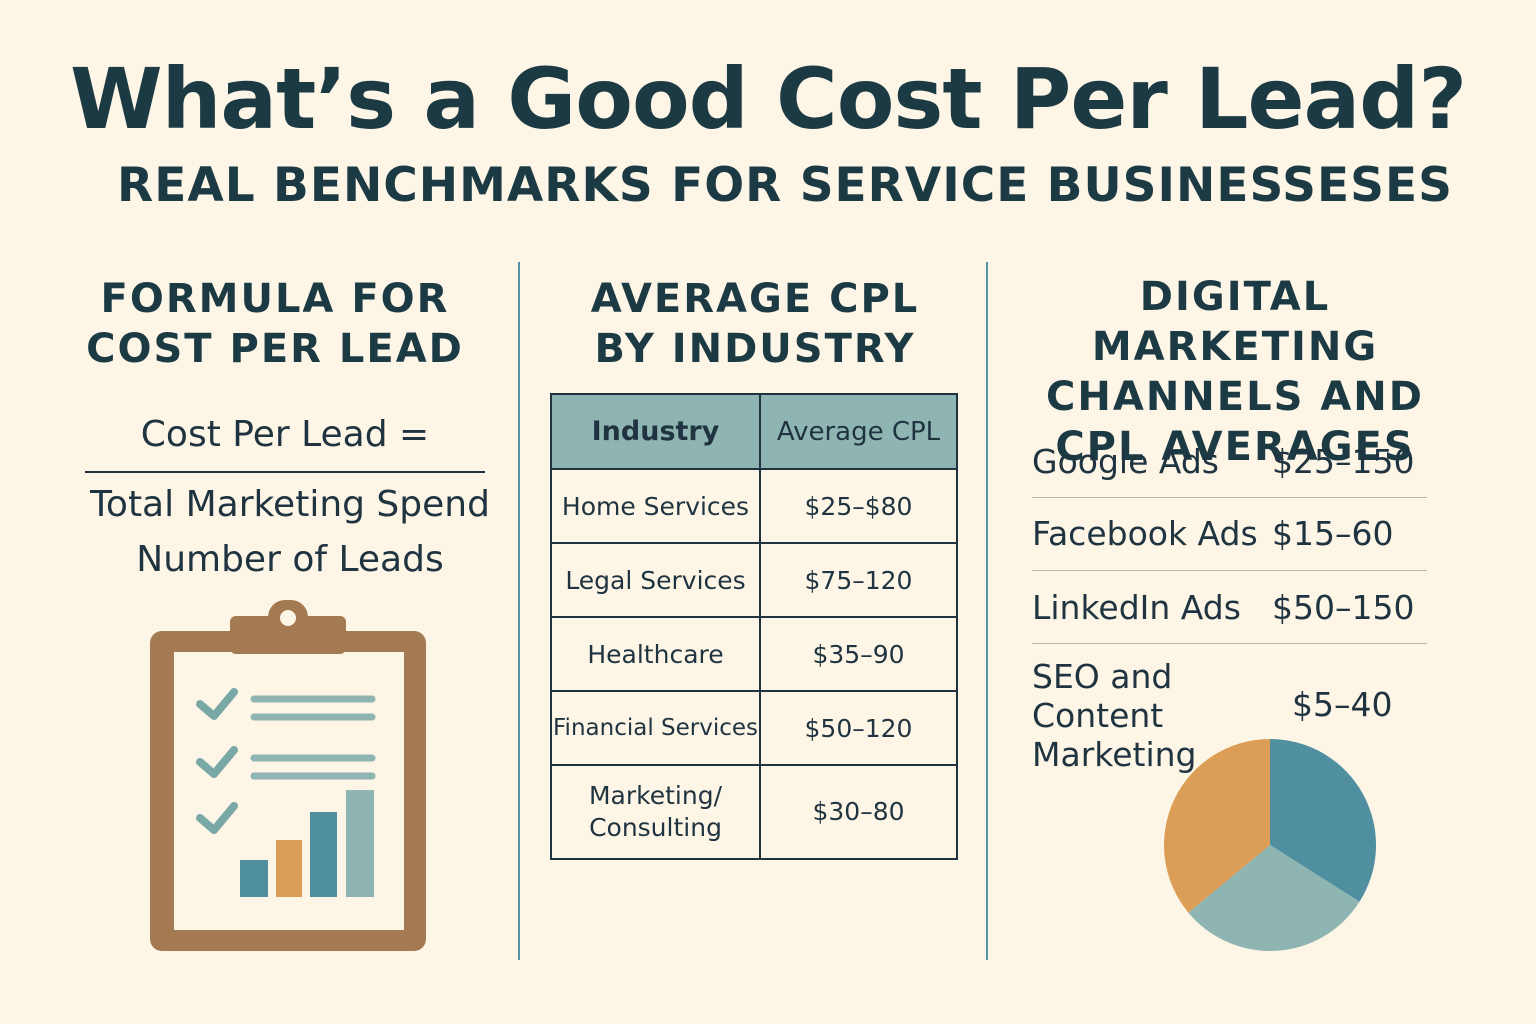 This screenshot has height=1024, width=1536. What do you see at coordinates (858, 580) in the screenshot?
I see `cpl-cell: $75–120` at bounding box center [858, 580].